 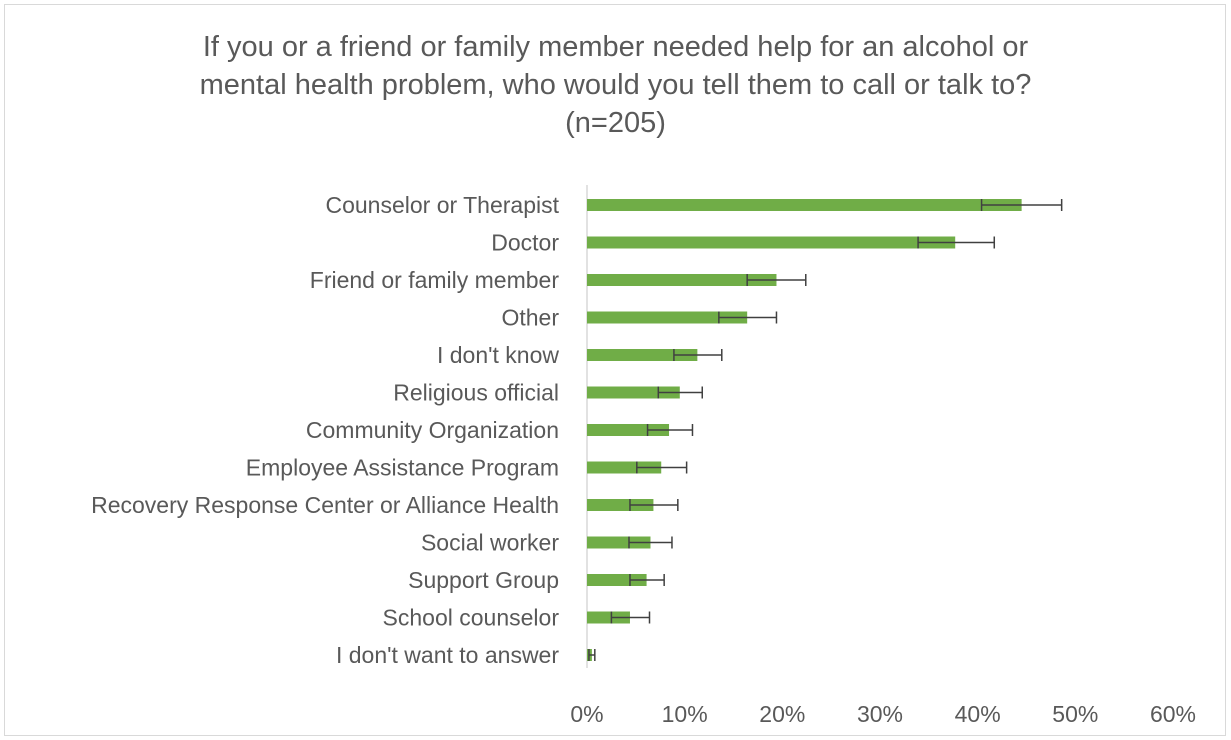 What do you see at coordinates (447, 655) in the screenshot?
I see `category-label: I don't want to answer` at bounding box center [447, 655].